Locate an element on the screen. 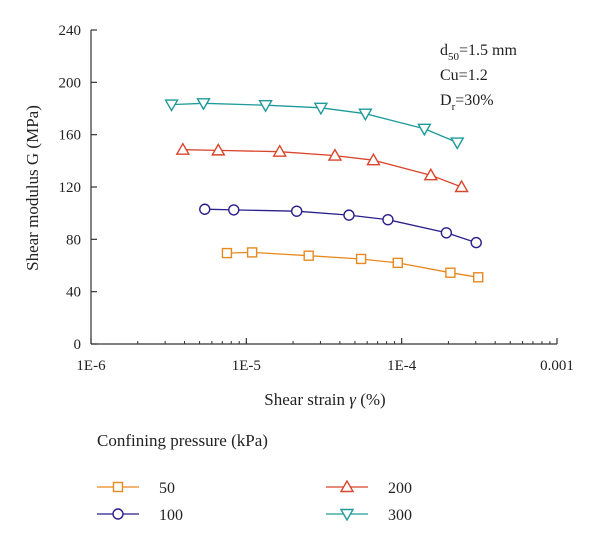 This screenshot has height=539, width=600. legend-label: 50 is located at coordinates (167, 488).